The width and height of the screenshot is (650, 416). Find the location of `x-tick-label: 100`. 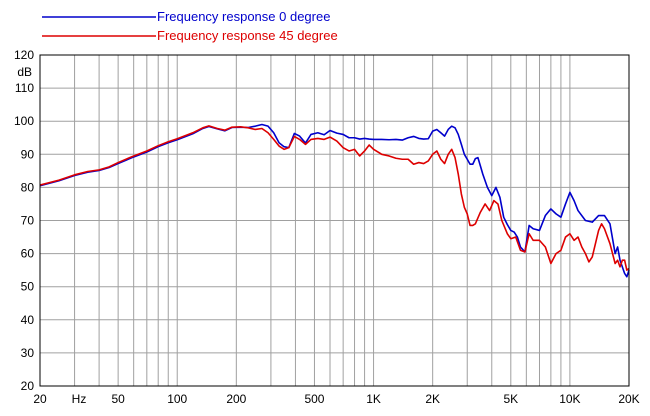

x-tick-label: 100 is located at coordinates (177, 399).